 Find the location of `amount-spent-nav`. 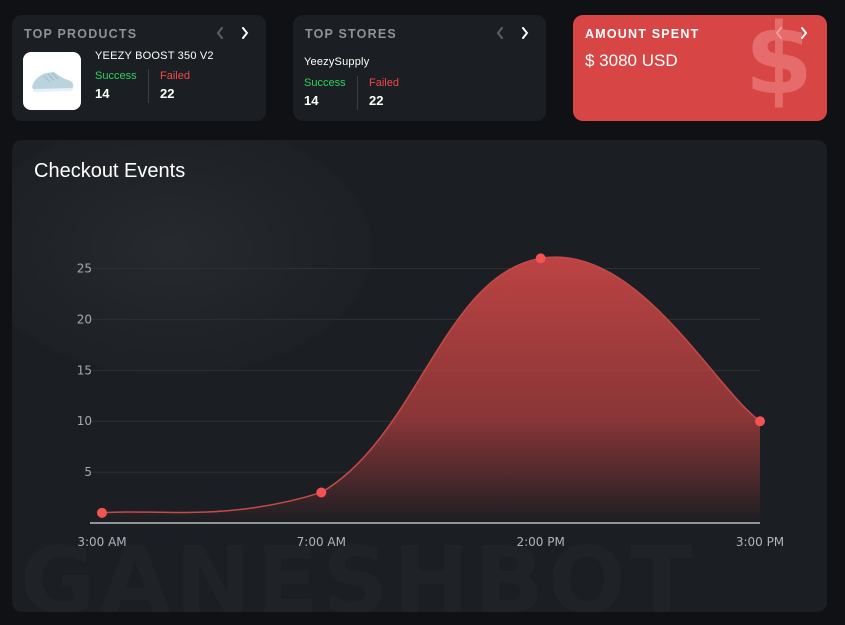

amount-spent-nav is located at coordinates (791, 33).